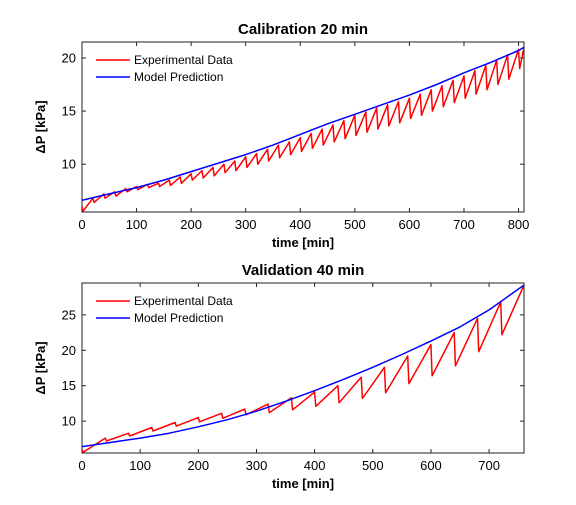 The image size is (576, 505). What do you see at coordinates (69, 314) in the screenshot?
I see `y-tick-label: 25` at bounding box center [69, 314].